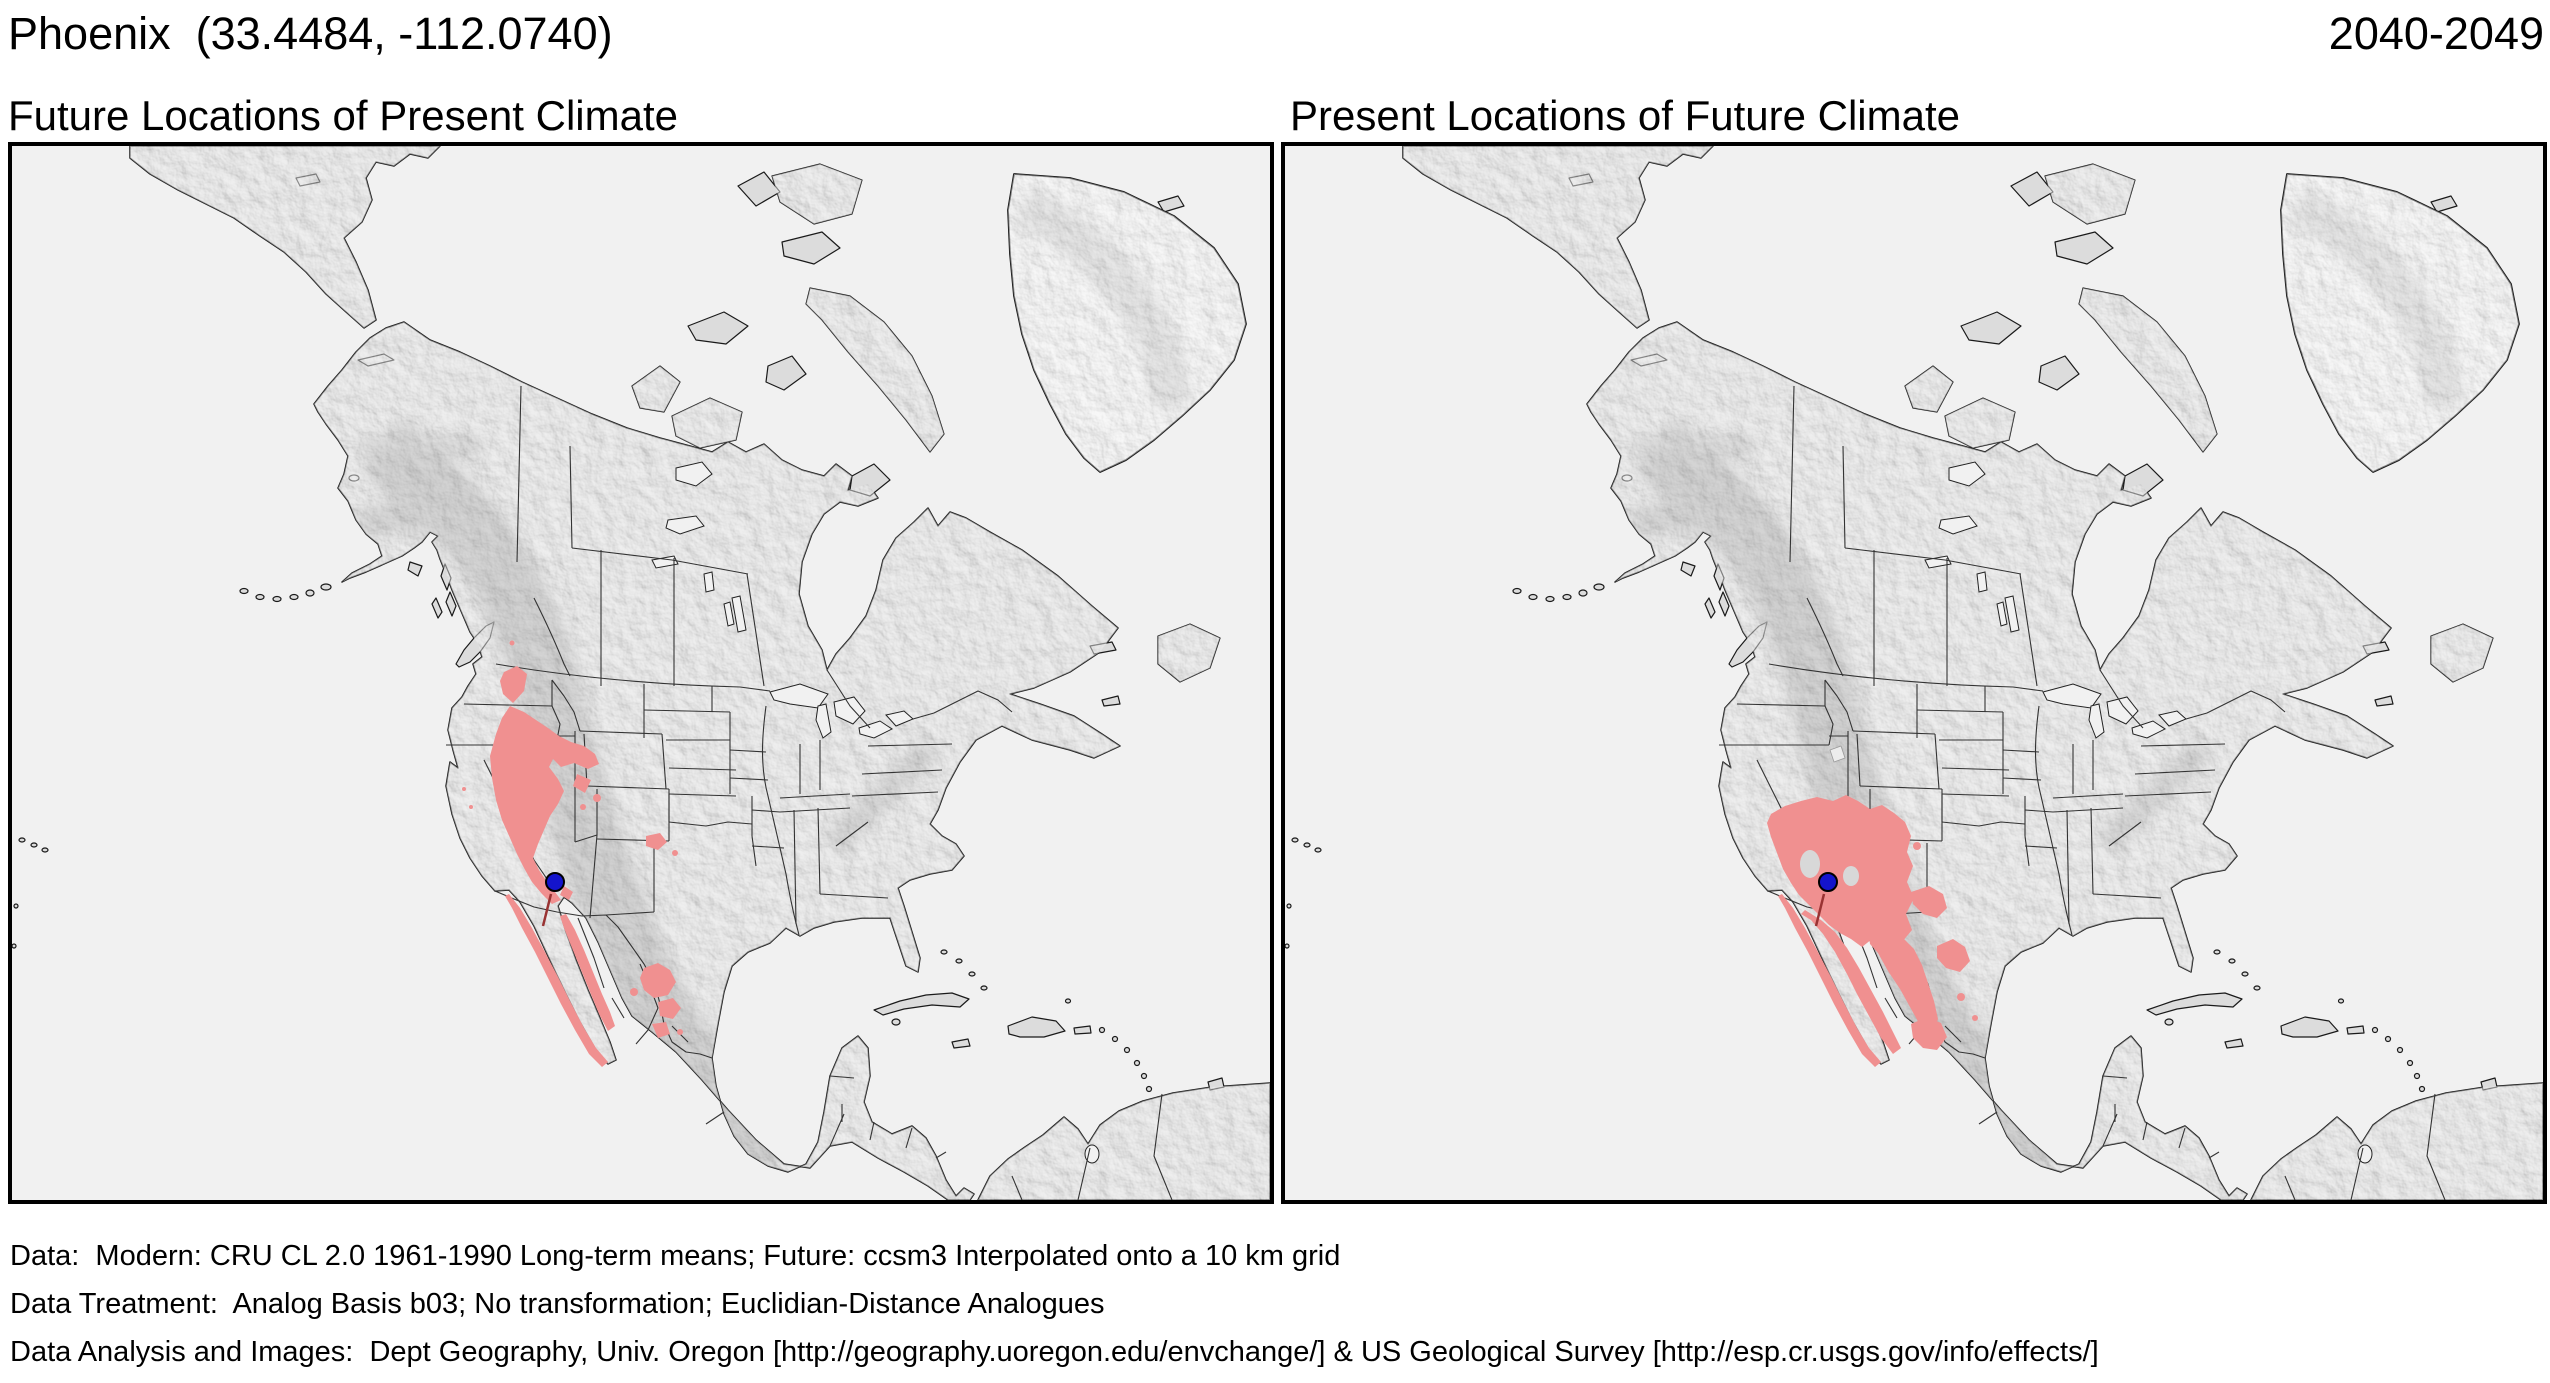 The image size is (2550, 1383). What do you see at coordinates (310, 33) in the screenshot?
I see `page-title: Phoenix (33.4484, -112.0740)` at bounding box center [310, 33].